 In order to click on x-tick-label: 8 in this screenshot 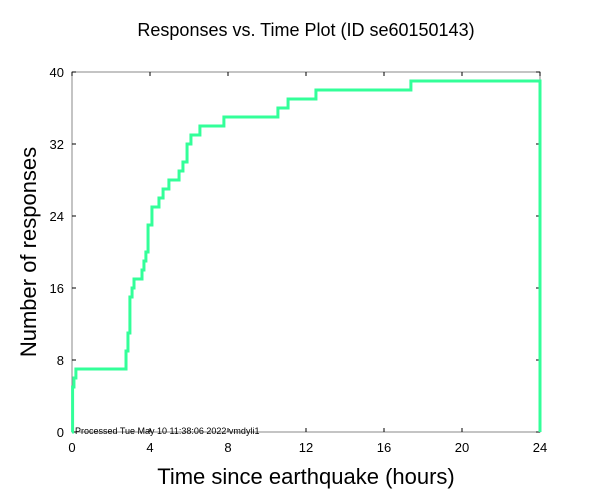, I will do `click(227, 447)`.